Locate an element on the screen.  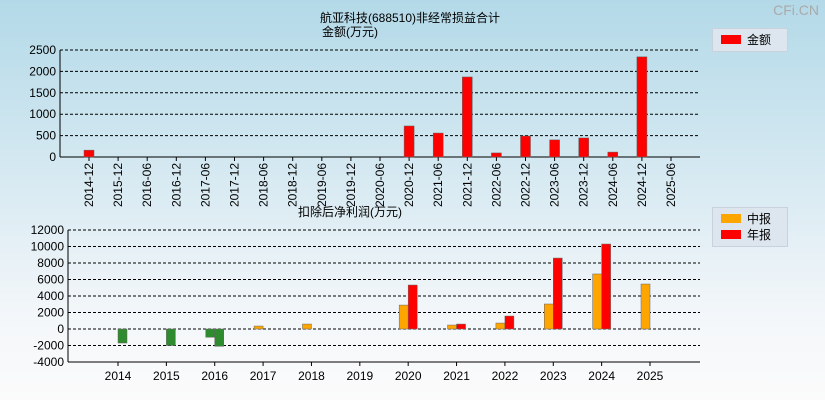
y-tick-label: 1000 is located at coordinates (42, 114).